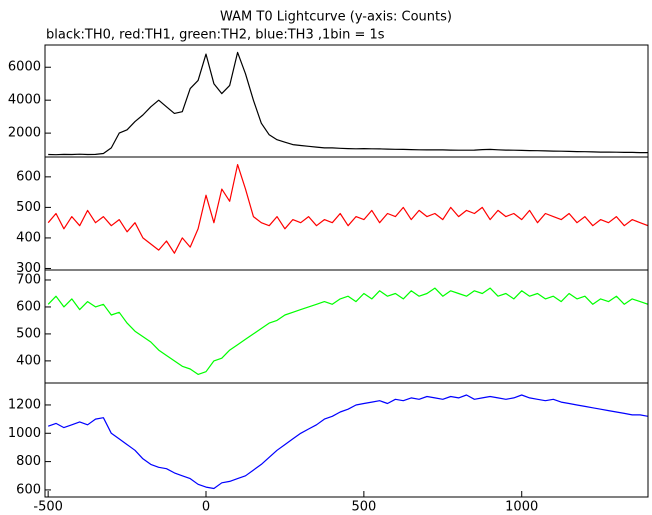  What do you see at coordinates (363, 507) in the screenshot?
I see `x-tick-label: 500` at bounding box center [363, 507].